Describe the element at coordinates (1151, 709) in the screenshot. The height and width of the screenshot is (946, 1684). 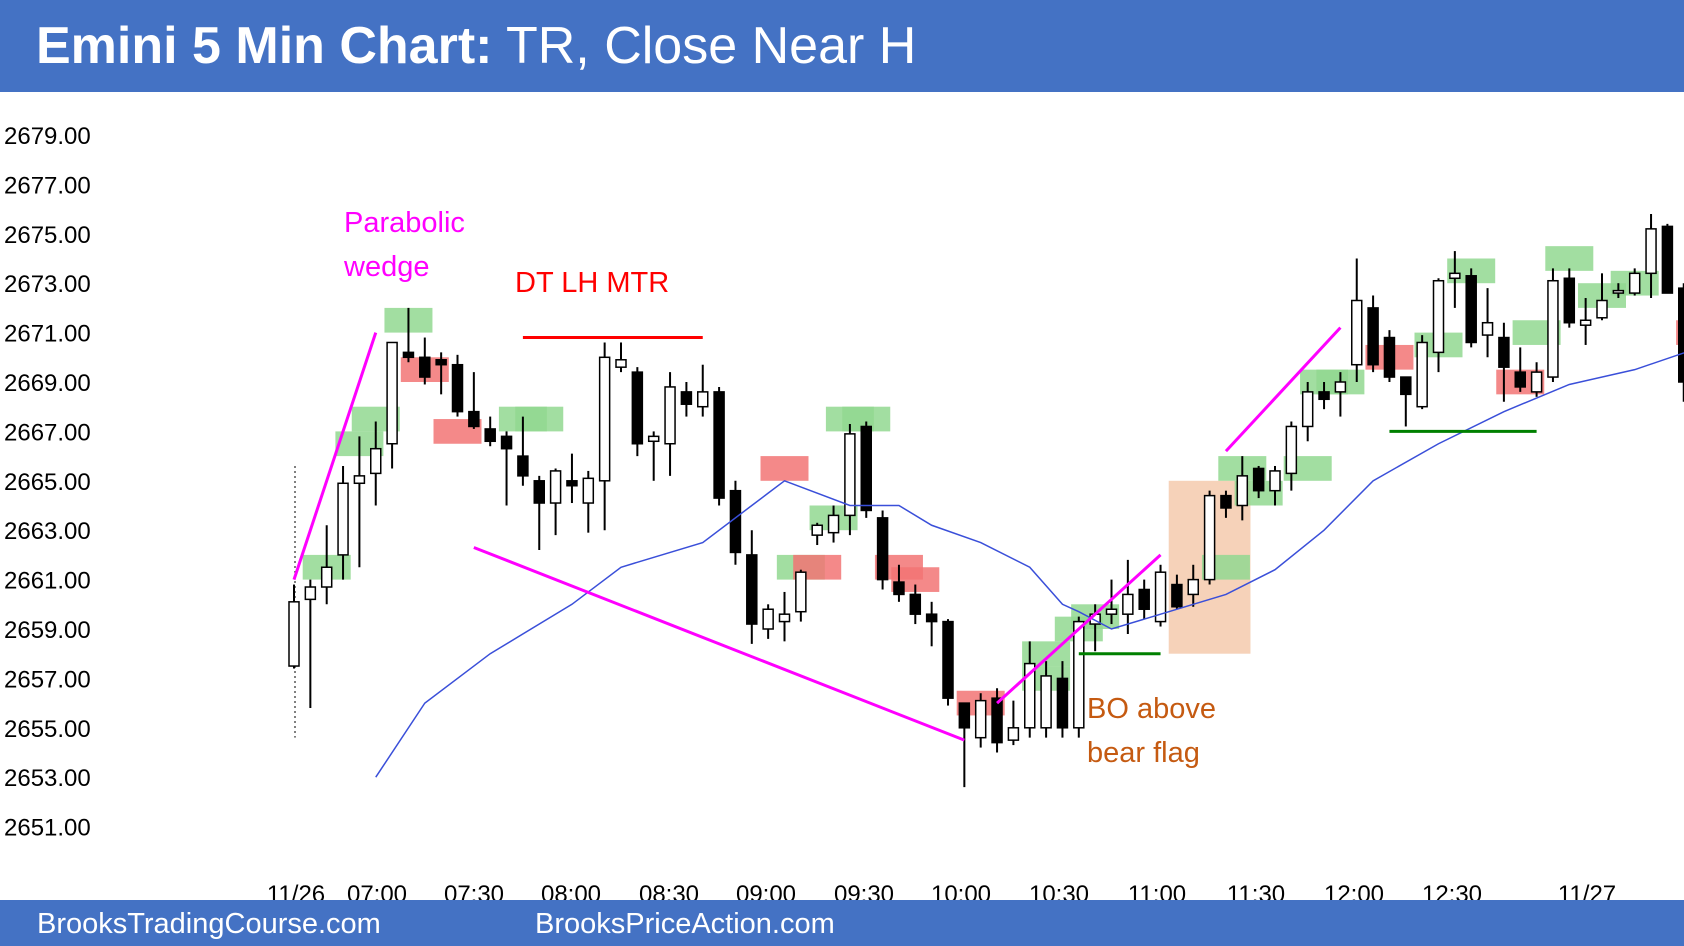
I see `annotation-label: BO above` at that location.